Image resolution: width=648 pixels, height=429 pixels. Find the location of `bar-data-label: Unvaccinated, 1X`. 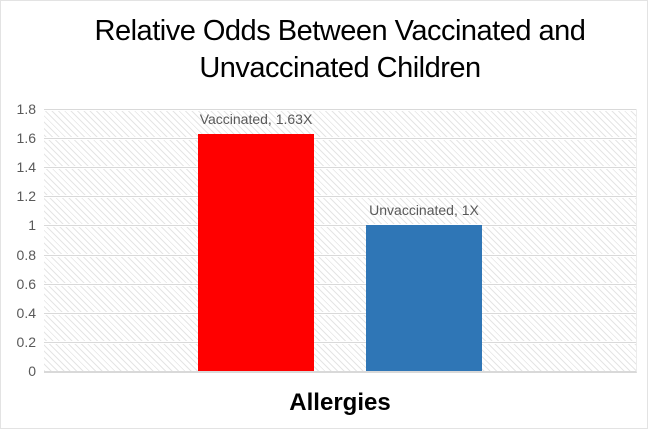

bar-data-label: Unvaccinated, 1X is located at coordinates (424, 210).